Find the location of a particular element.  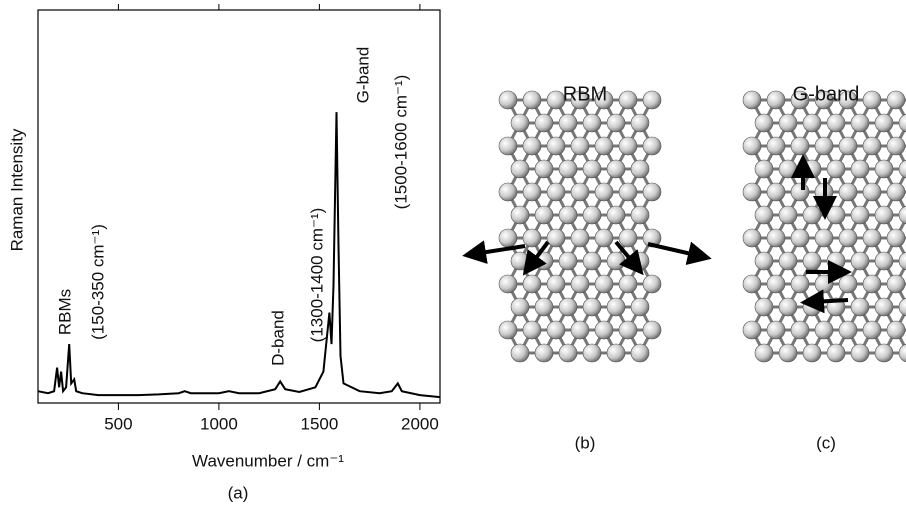

annotation: (150-350 cm⁻¹) is located at coordinates (97, 282).